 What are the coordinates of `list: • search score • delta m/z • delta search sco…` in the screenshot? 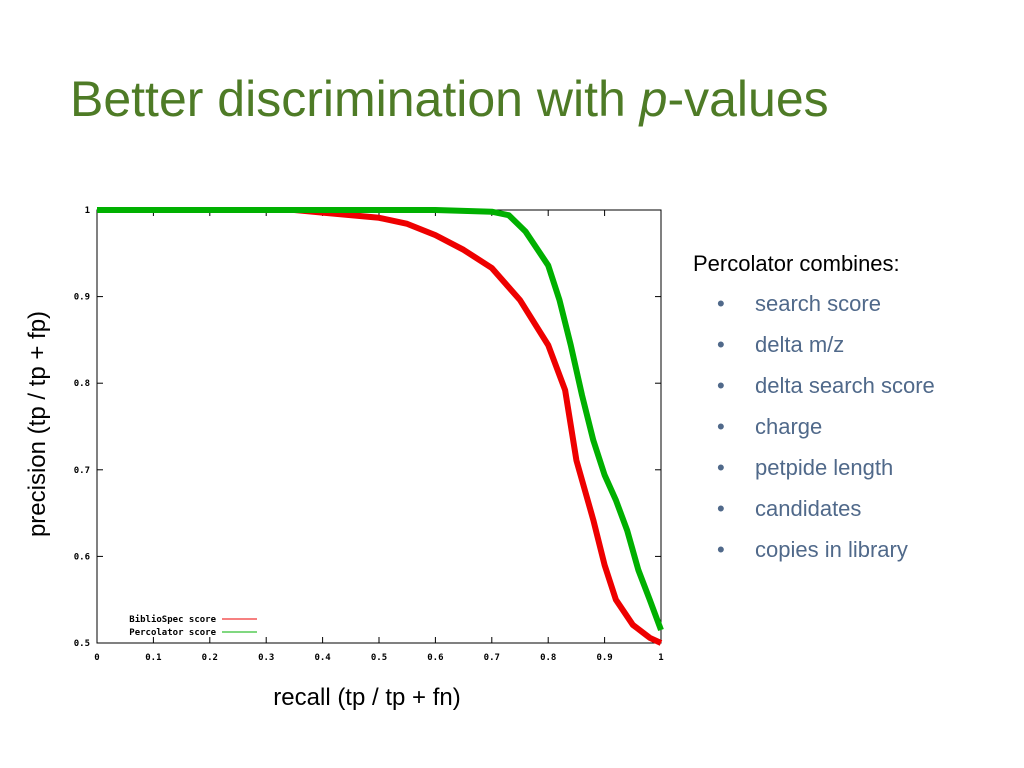 It's located at (826, 426).